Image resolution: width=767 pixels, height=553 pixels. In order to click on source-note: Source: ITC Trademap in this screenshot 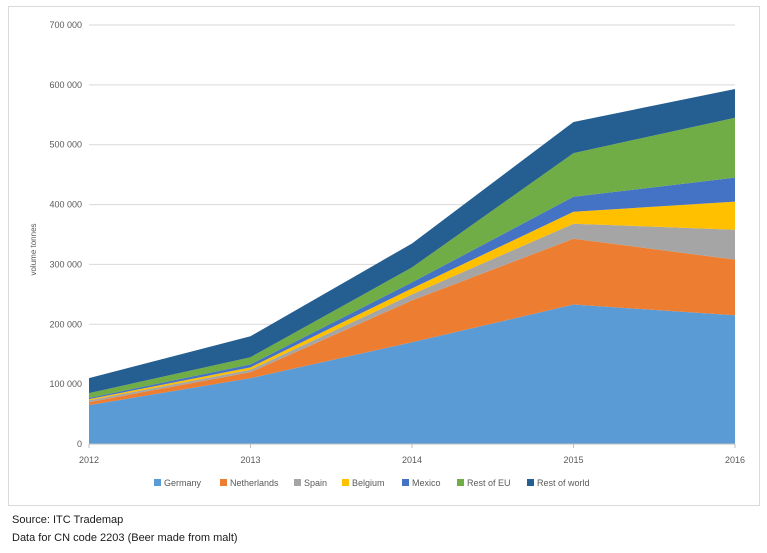, I will do `click(68, 520)`.